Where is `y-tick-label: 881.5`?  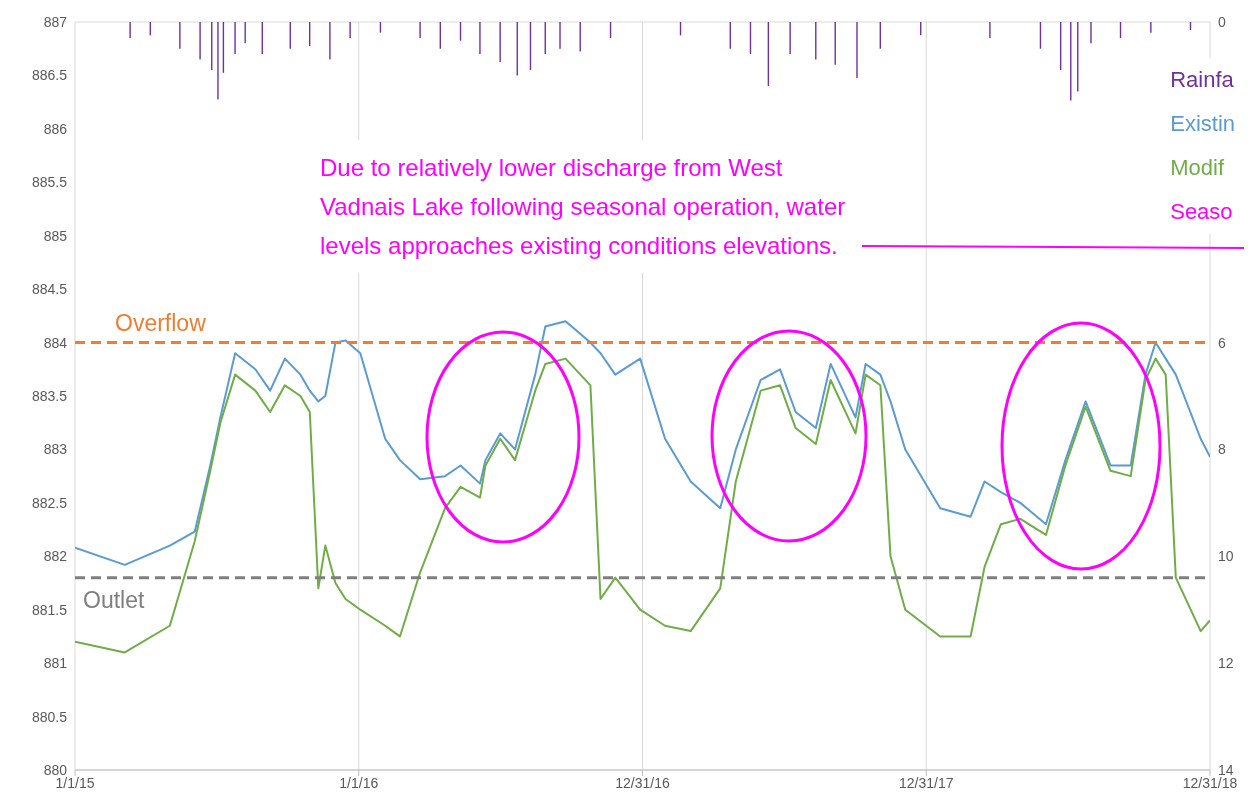
y-tick-label: 881.5 is located at coordinates (49, 609).